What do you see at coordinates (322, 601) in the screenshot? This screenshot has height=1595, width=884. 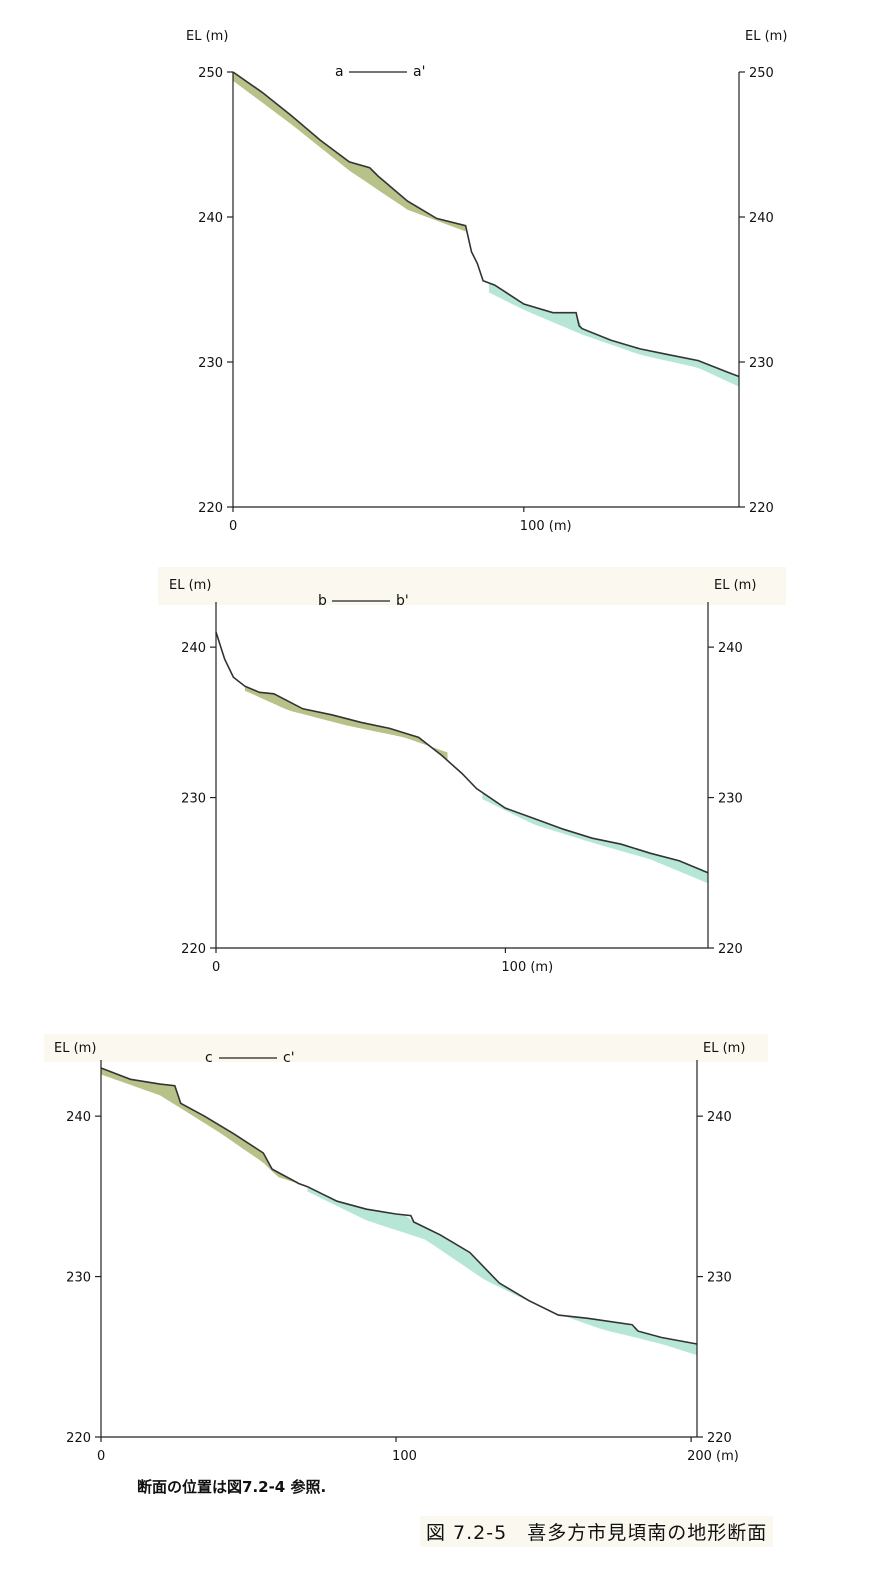 I see `section-label-start: b` at bounding box center [322, 601].